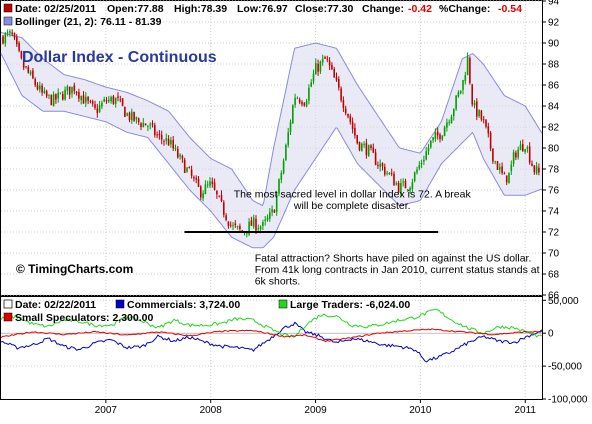  Describe the element at coordinates (551, 151) in the screenshot. I see `price-y-axis: 66 68 70 72 74 76 78 80 82 84 86 88 90 92 94` at that location.